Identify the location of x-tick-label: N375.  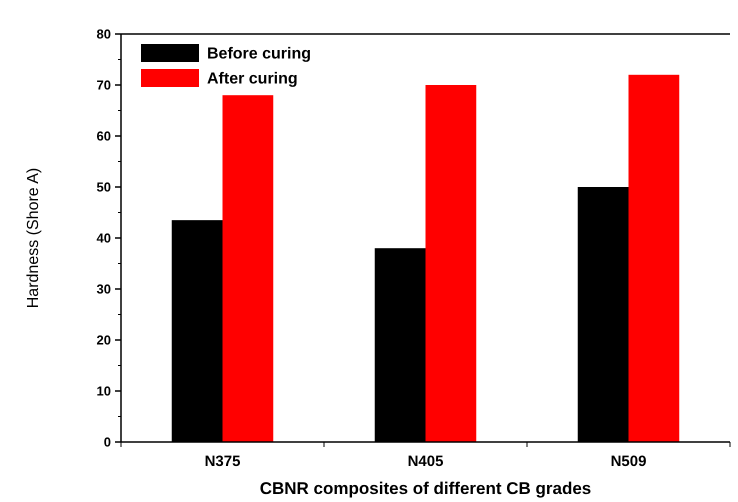
(222, 461).